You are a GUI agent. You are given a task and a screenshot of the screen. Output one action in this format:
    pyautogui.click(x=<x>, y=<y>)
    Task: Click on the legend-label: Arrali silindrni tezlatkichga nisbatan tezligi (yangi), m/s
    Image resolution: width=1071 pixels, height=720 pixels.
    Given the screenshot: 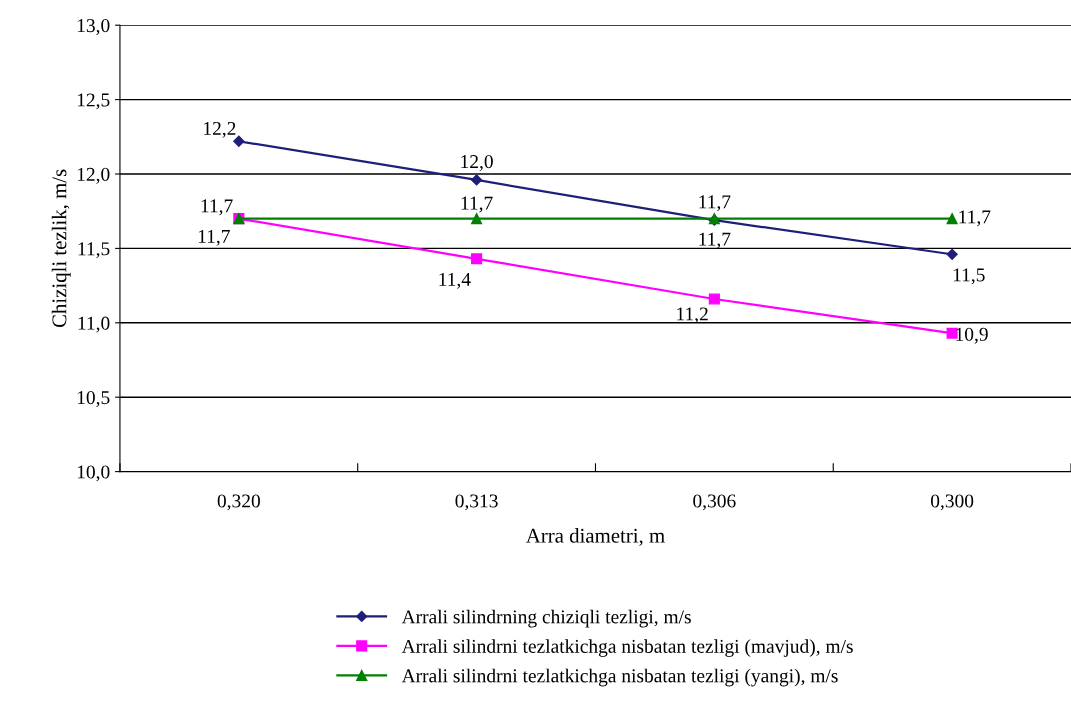 What is the action you would take?
    pyautogui.click(x=619, y=677)
    